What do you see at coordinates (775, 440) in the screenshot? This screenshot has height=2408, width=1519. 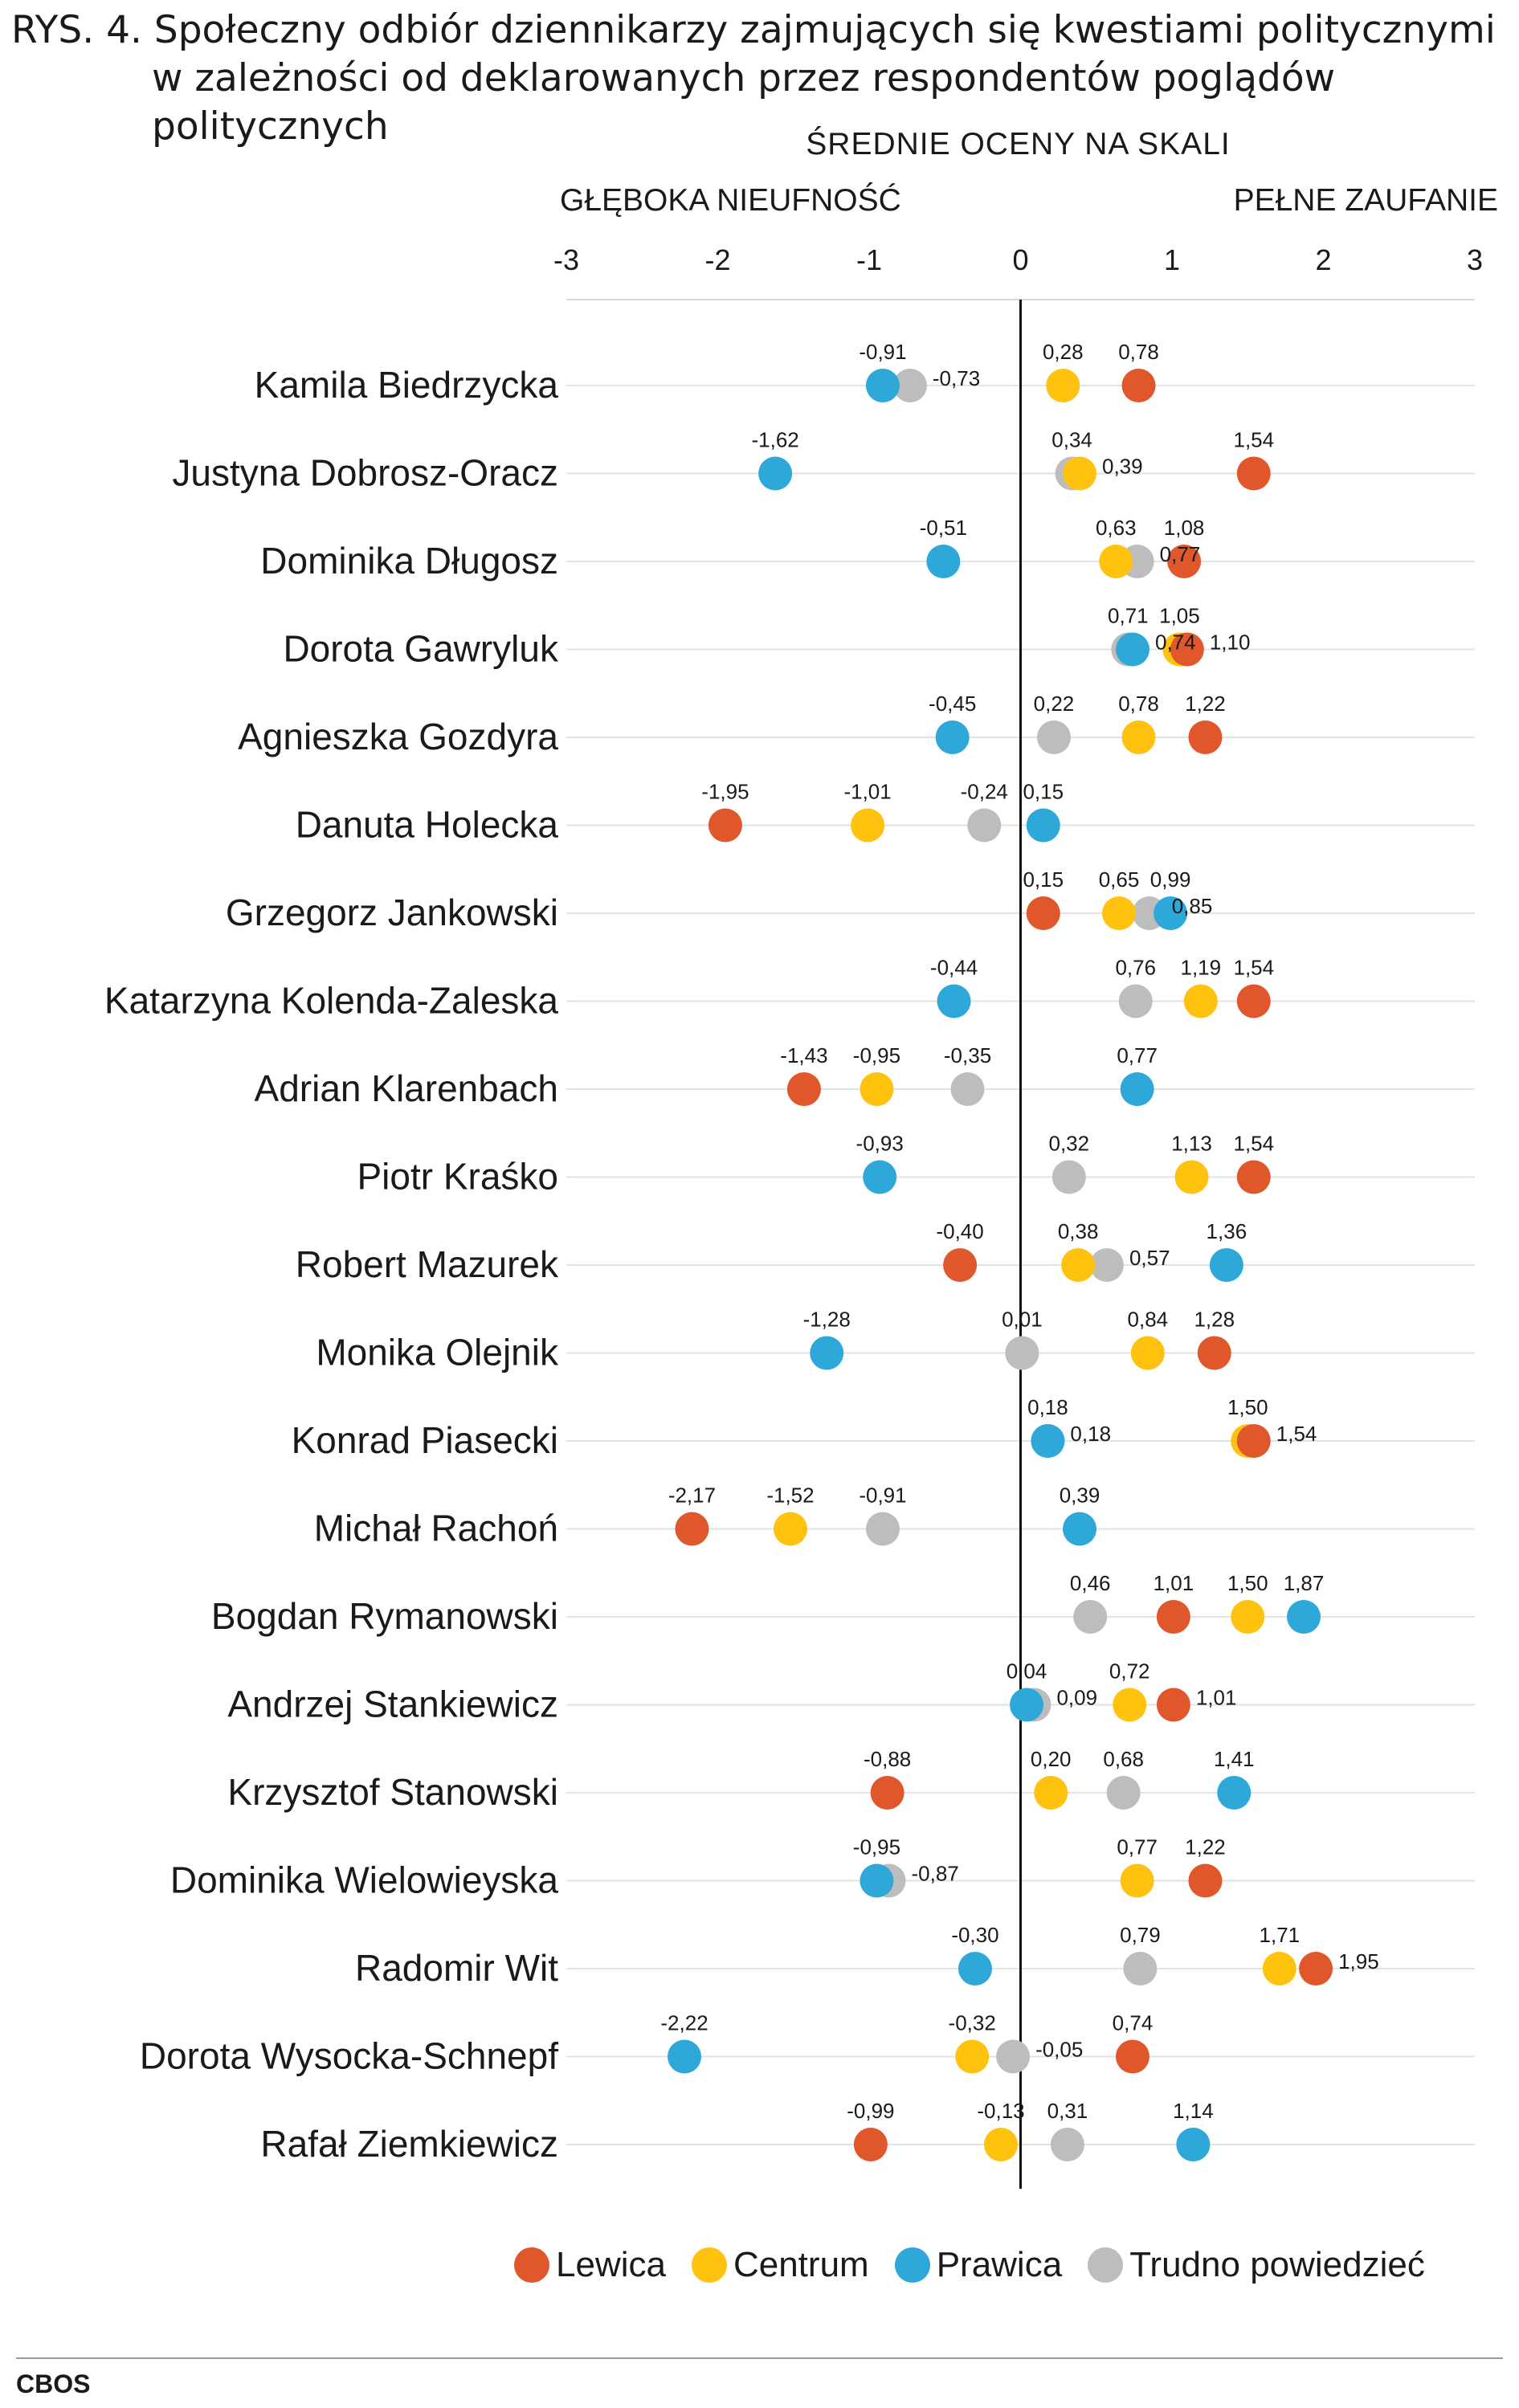 I see `data-label-prawica: -1,62` at bounding box center [775, 440].